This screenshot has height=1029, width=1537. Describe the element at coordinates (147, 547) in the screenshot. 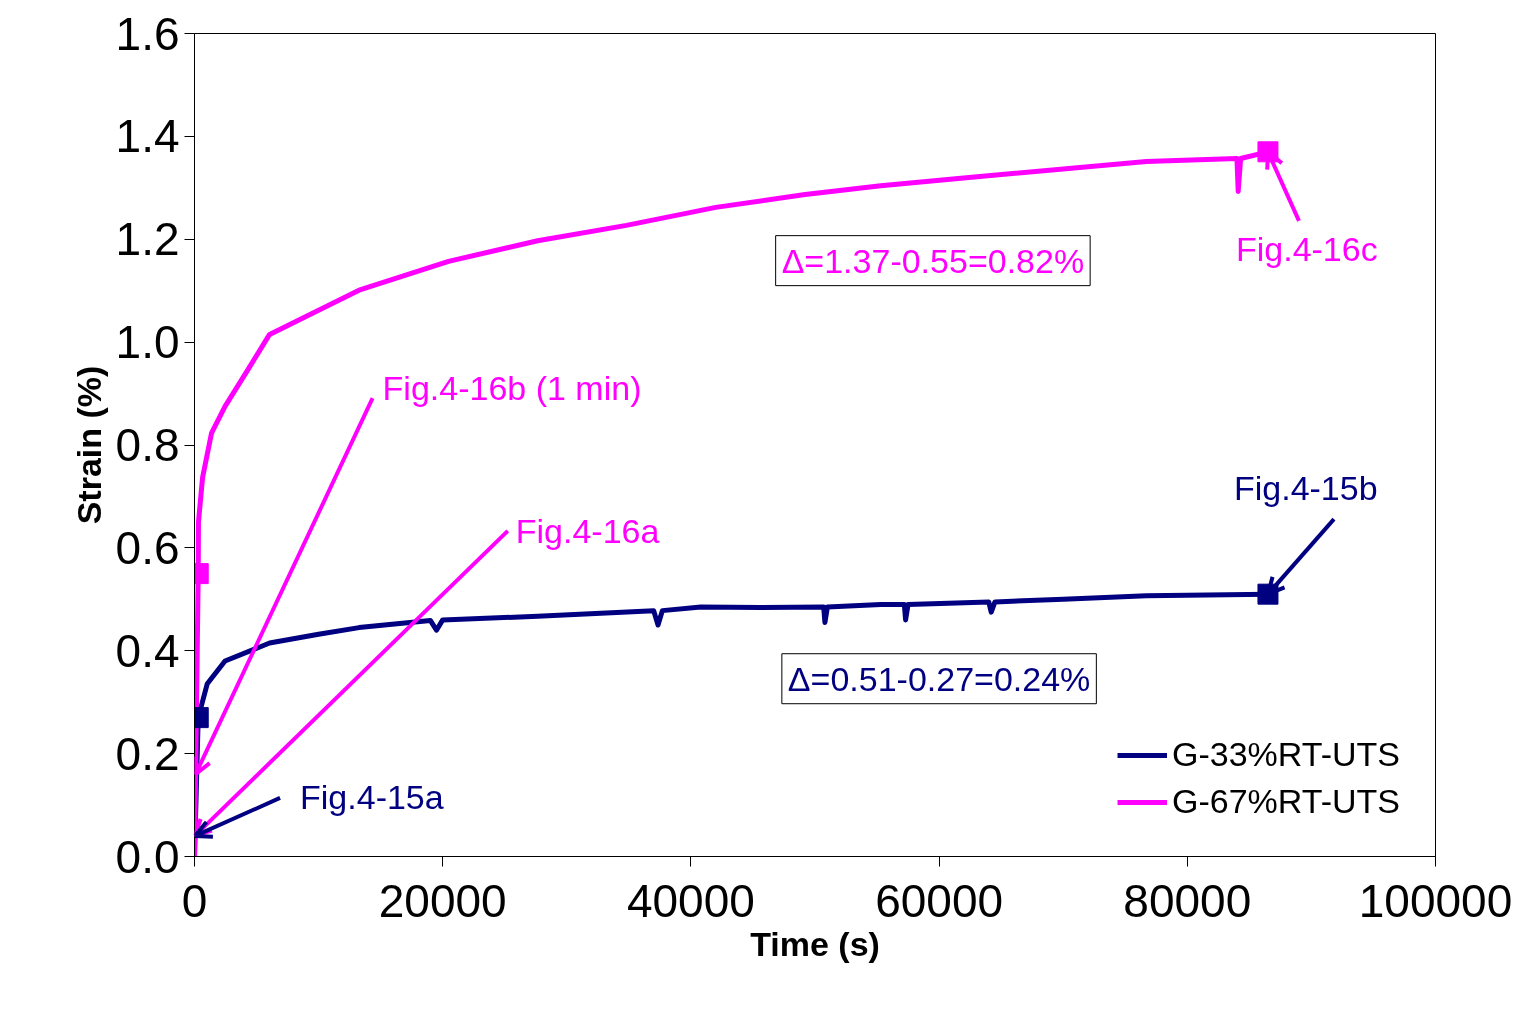

I see `y-tick-label: 0.6` at that location.